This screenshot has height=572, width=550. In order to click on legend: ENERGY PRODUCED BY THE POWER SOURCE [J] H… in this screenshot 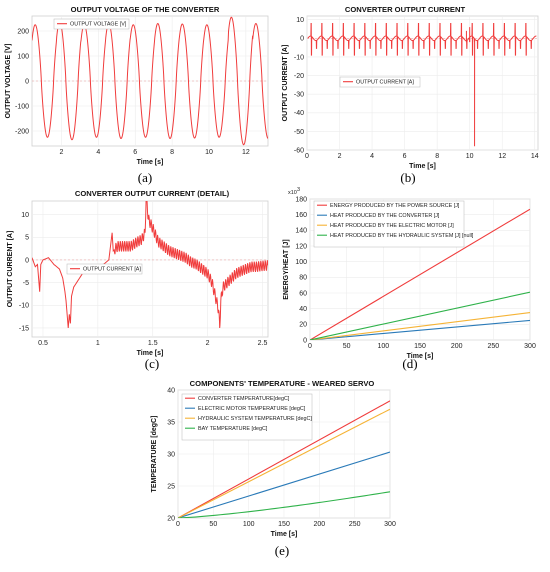, I will do `click(393, 224)`.